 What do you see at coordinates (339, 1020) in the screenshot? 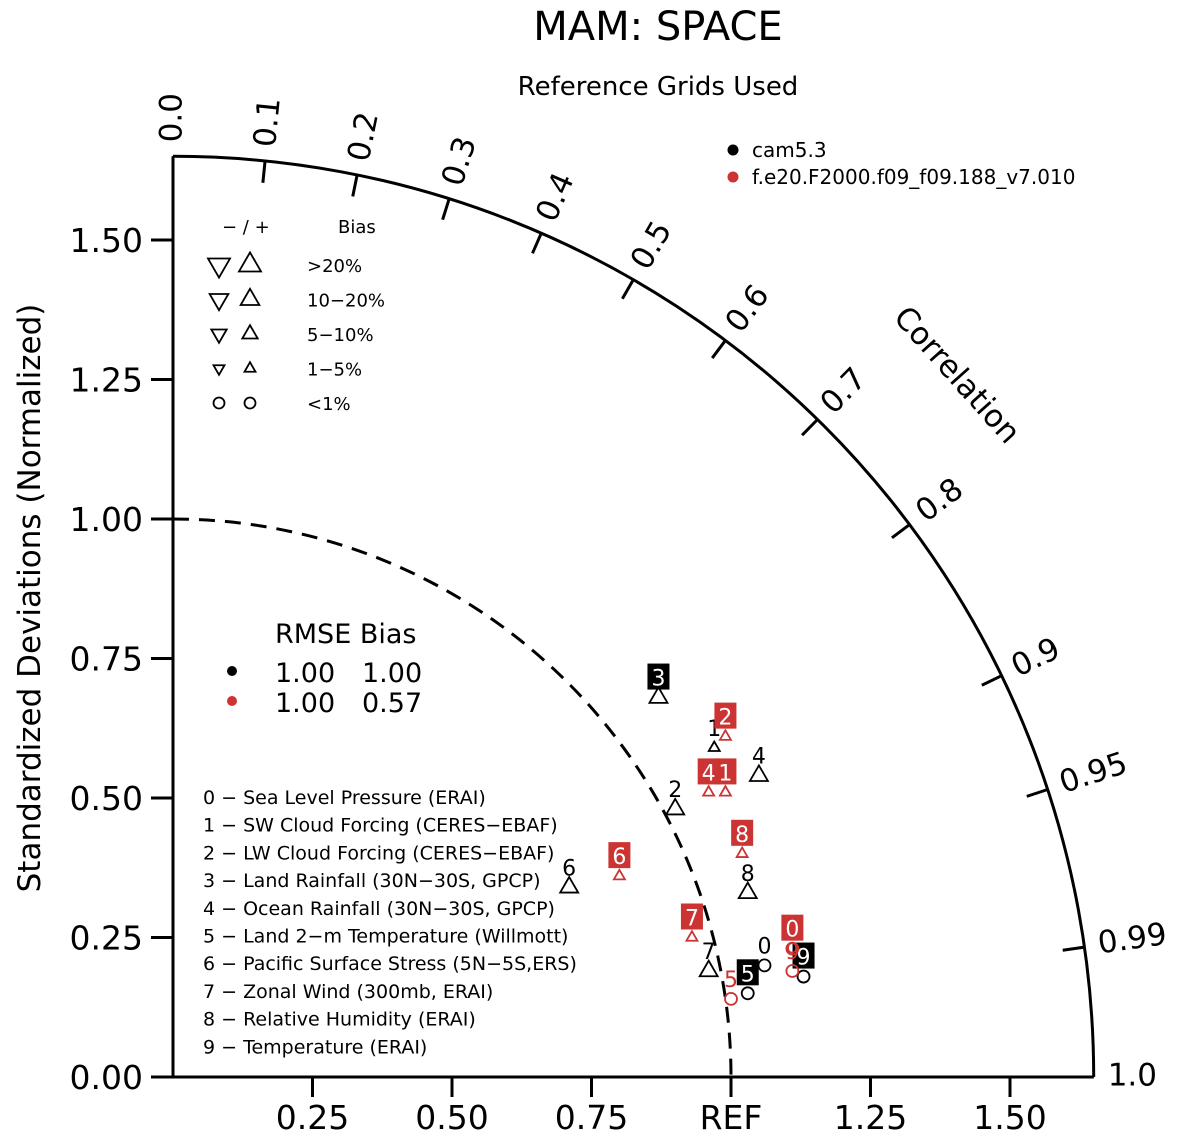
I see `variable-list-item: 8 − Relative Humidity (ERAI)` at bounding box center [339, 1020].